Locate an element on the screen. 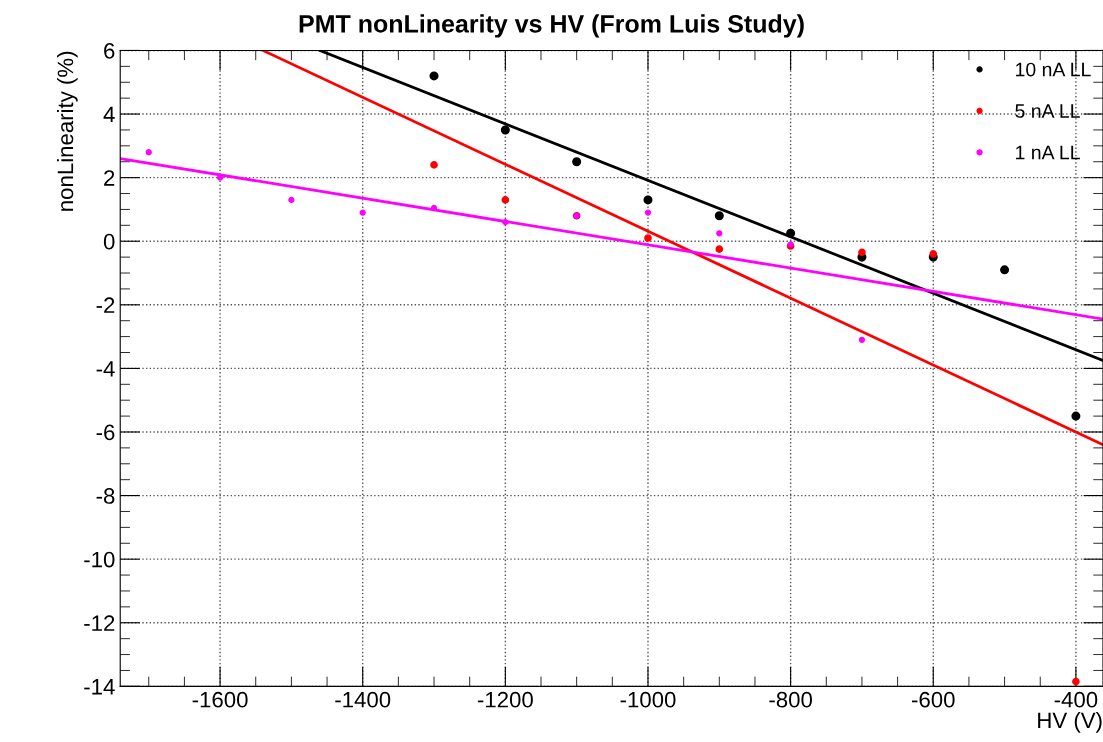 This screenshot has height=742, width=1103. y-tick-label: -4 is located at coordinates (105, 369).